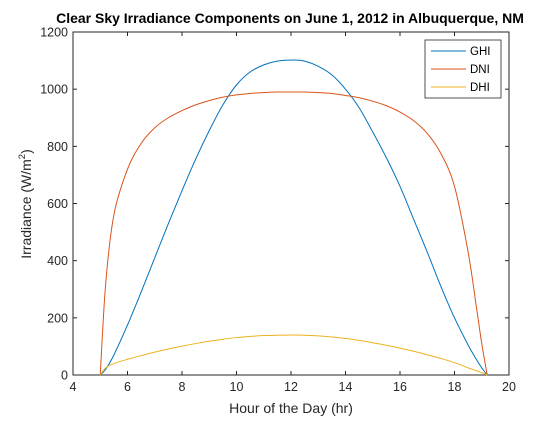  Describe the element at coordinates (291, 387) in the screenshot. I see `x-tick-label: 12` at that location.